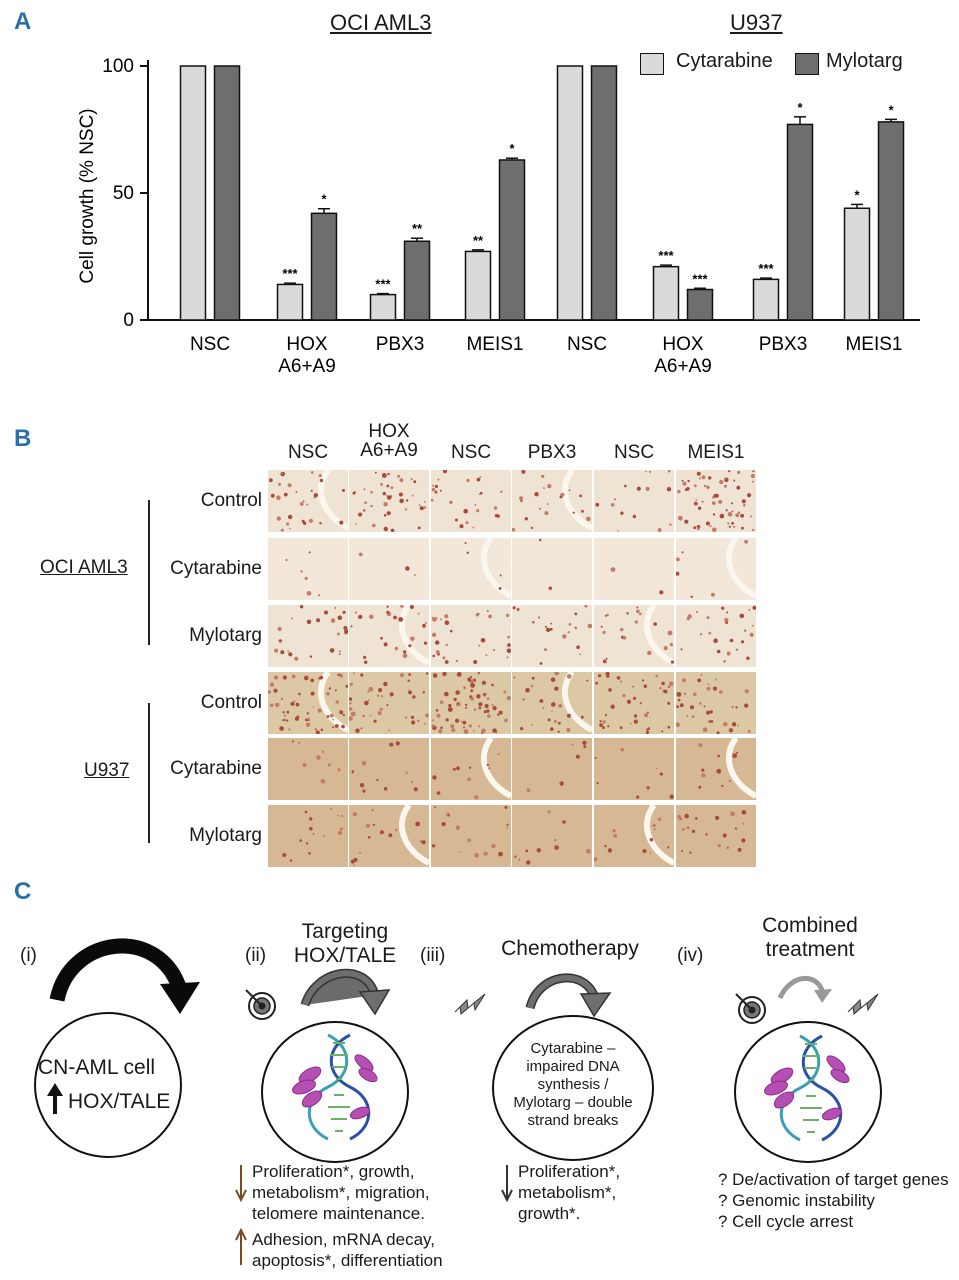 The width and height of the screenshot is (959, 1280). I want to click on column-header: HOX A6+A9, so click(389, 441).